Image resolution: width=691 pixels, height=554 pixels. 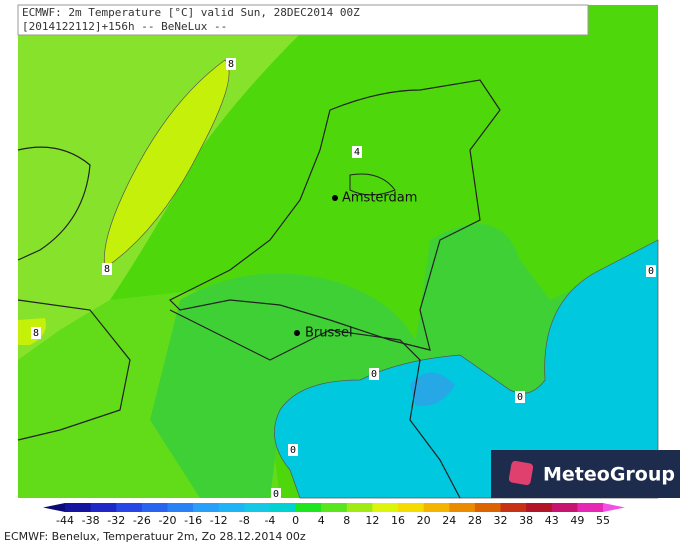 I want to click on colorbar-tick-label: 28, so click(x=475, y=520).